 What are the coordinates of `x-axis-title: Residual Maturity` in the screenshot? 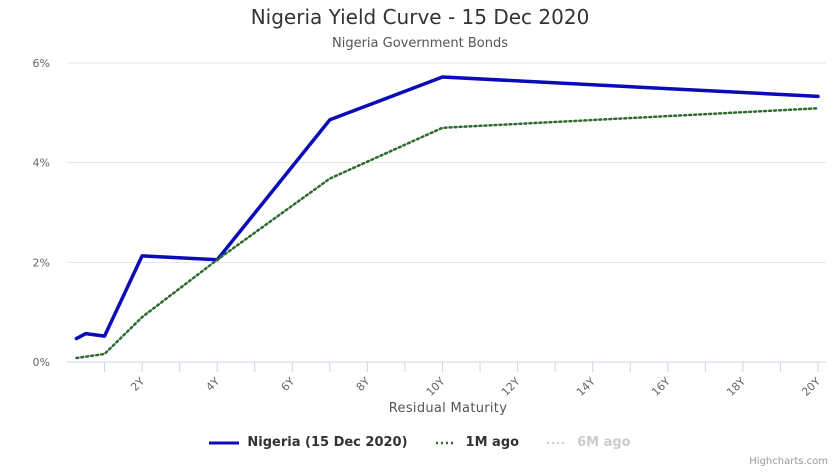 It's located at (448, 408).